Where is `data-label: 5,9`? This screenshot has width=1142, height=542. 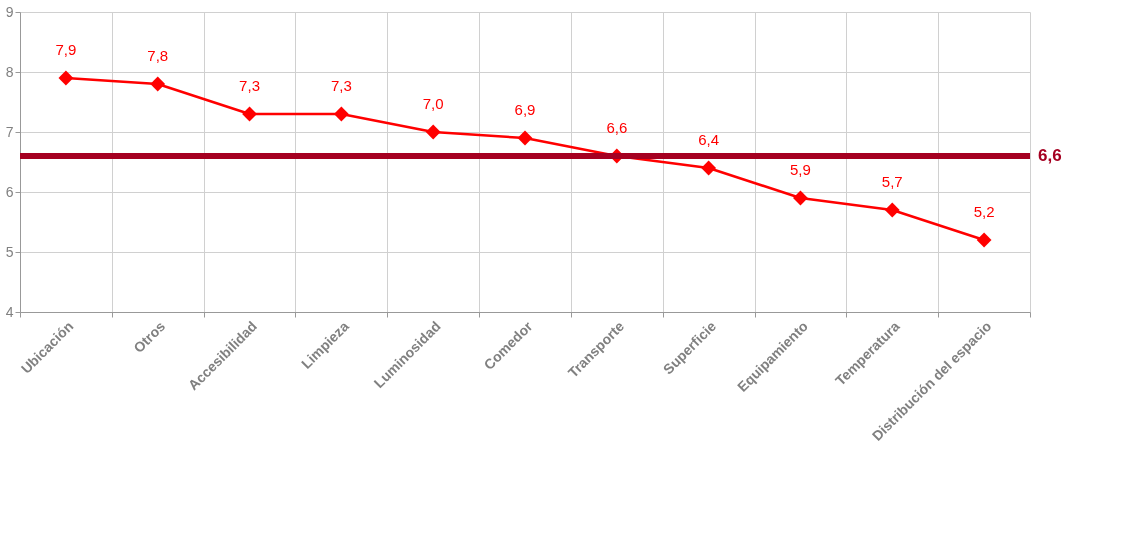 data-label: 5,9 is located at coordinates (800, 169).